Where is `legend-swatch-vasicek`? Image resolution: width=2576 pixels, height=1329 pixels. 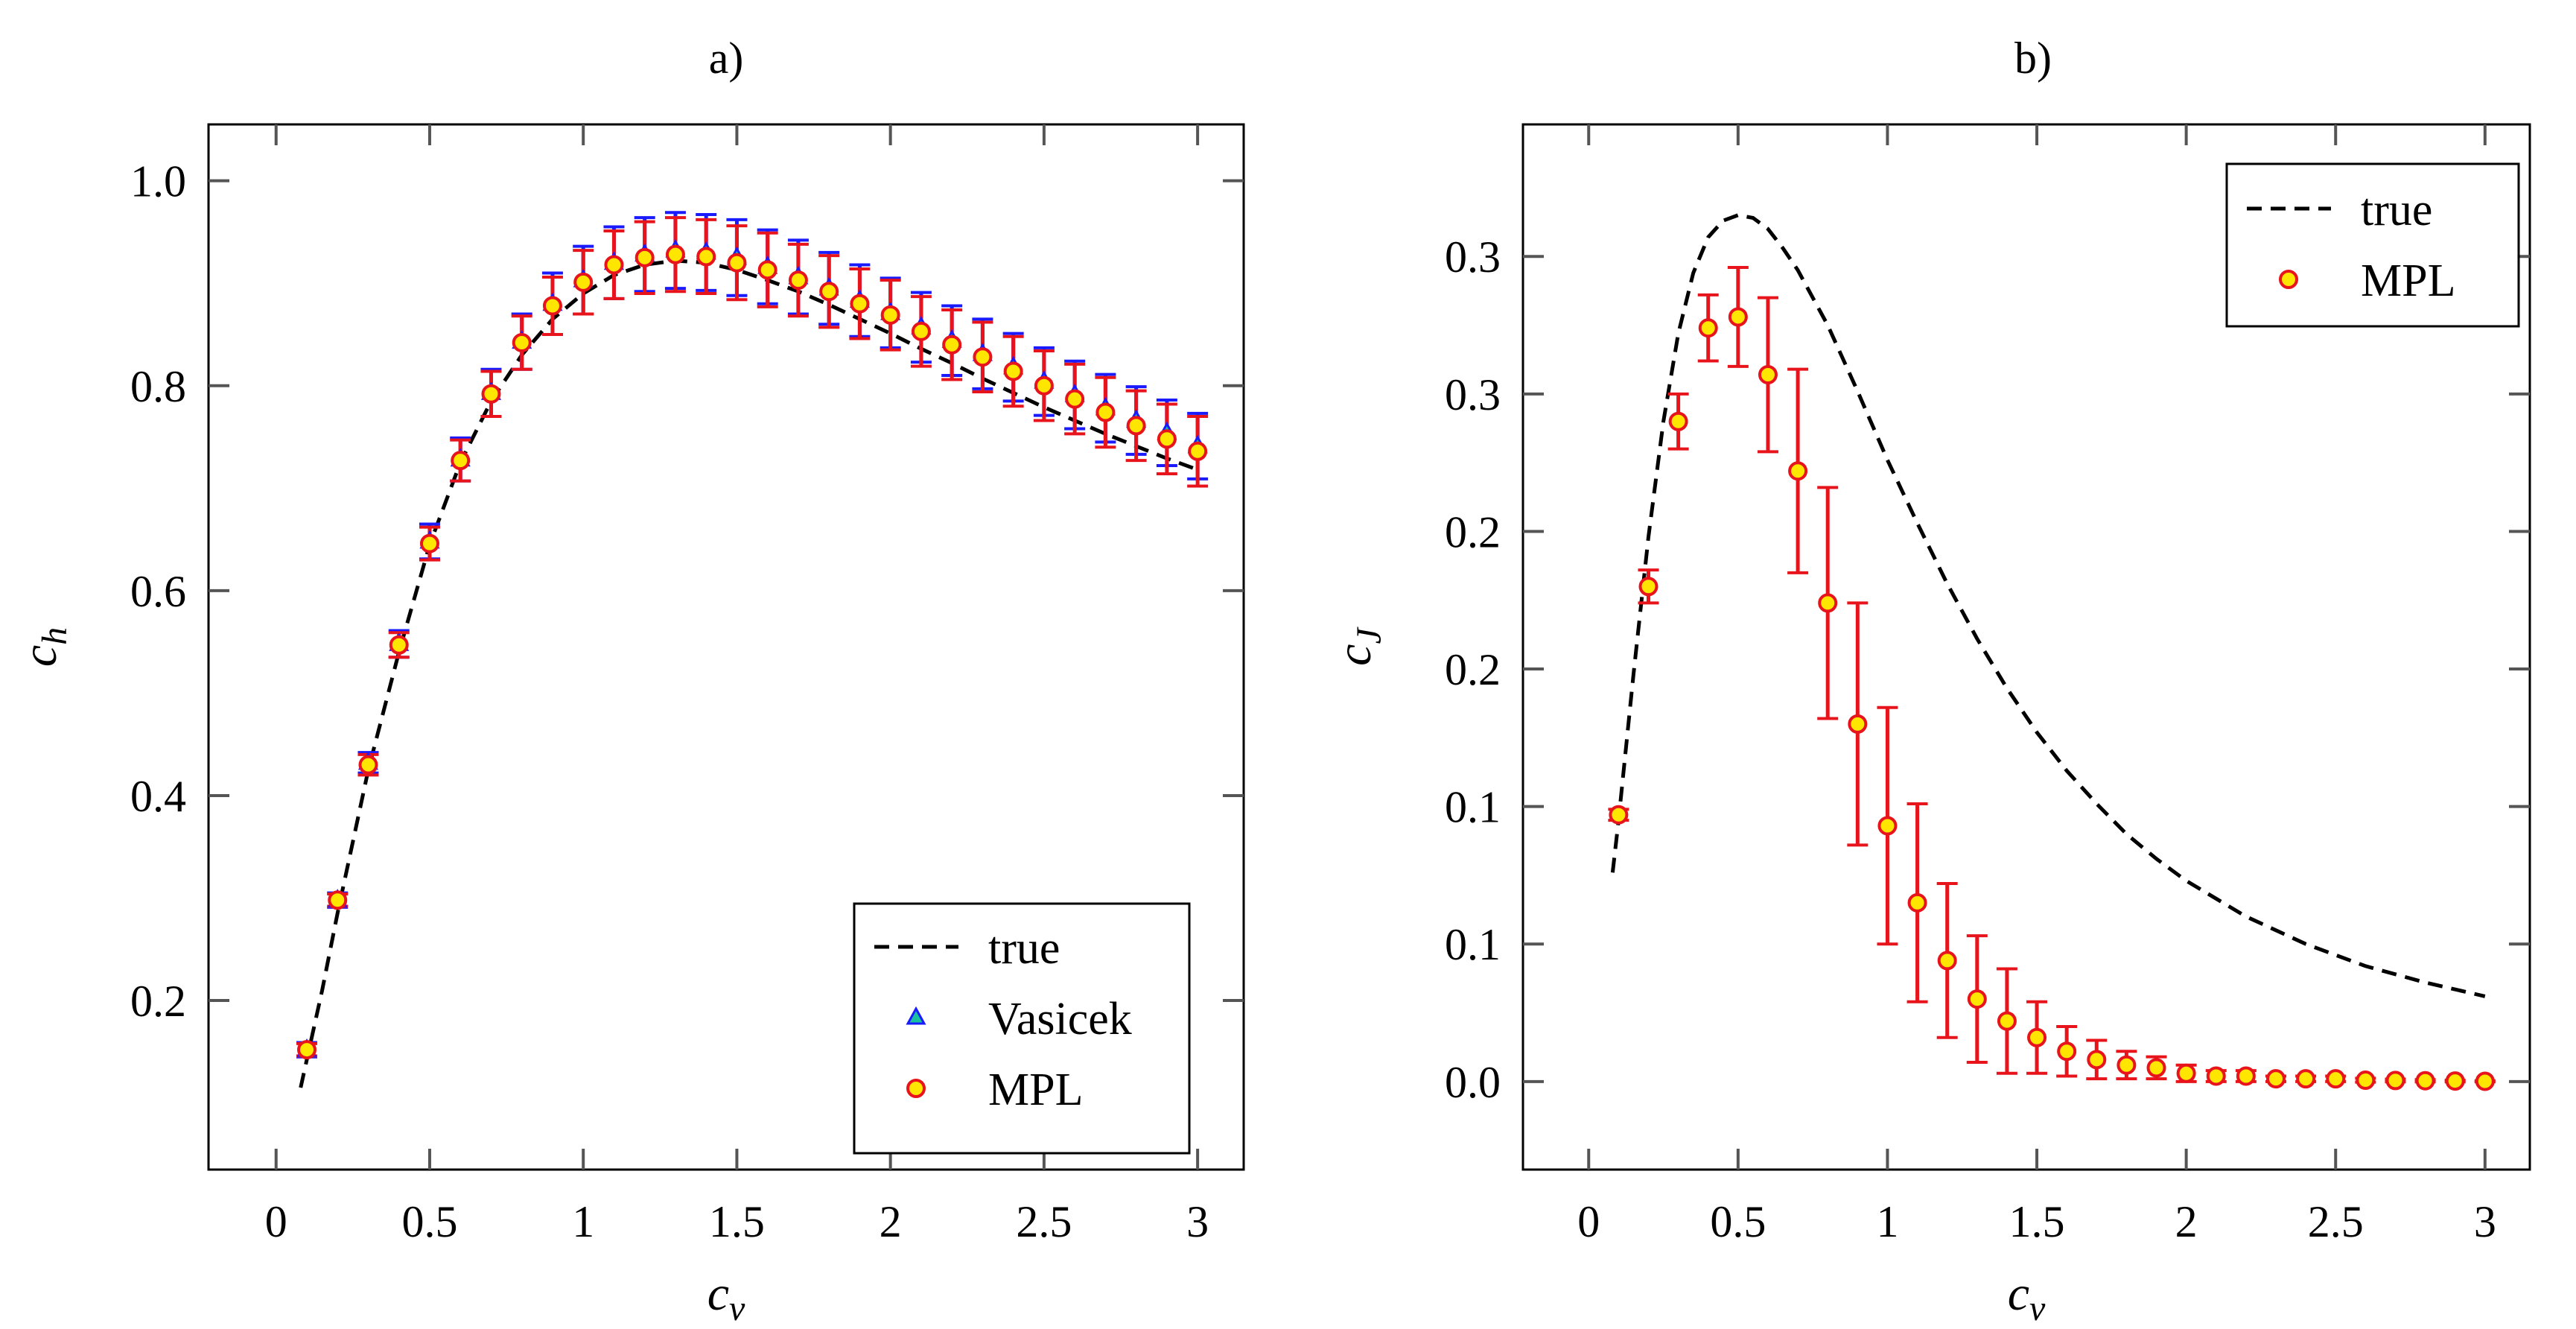 legend-swatch-vasicek is located at coordinates (916, 1015).